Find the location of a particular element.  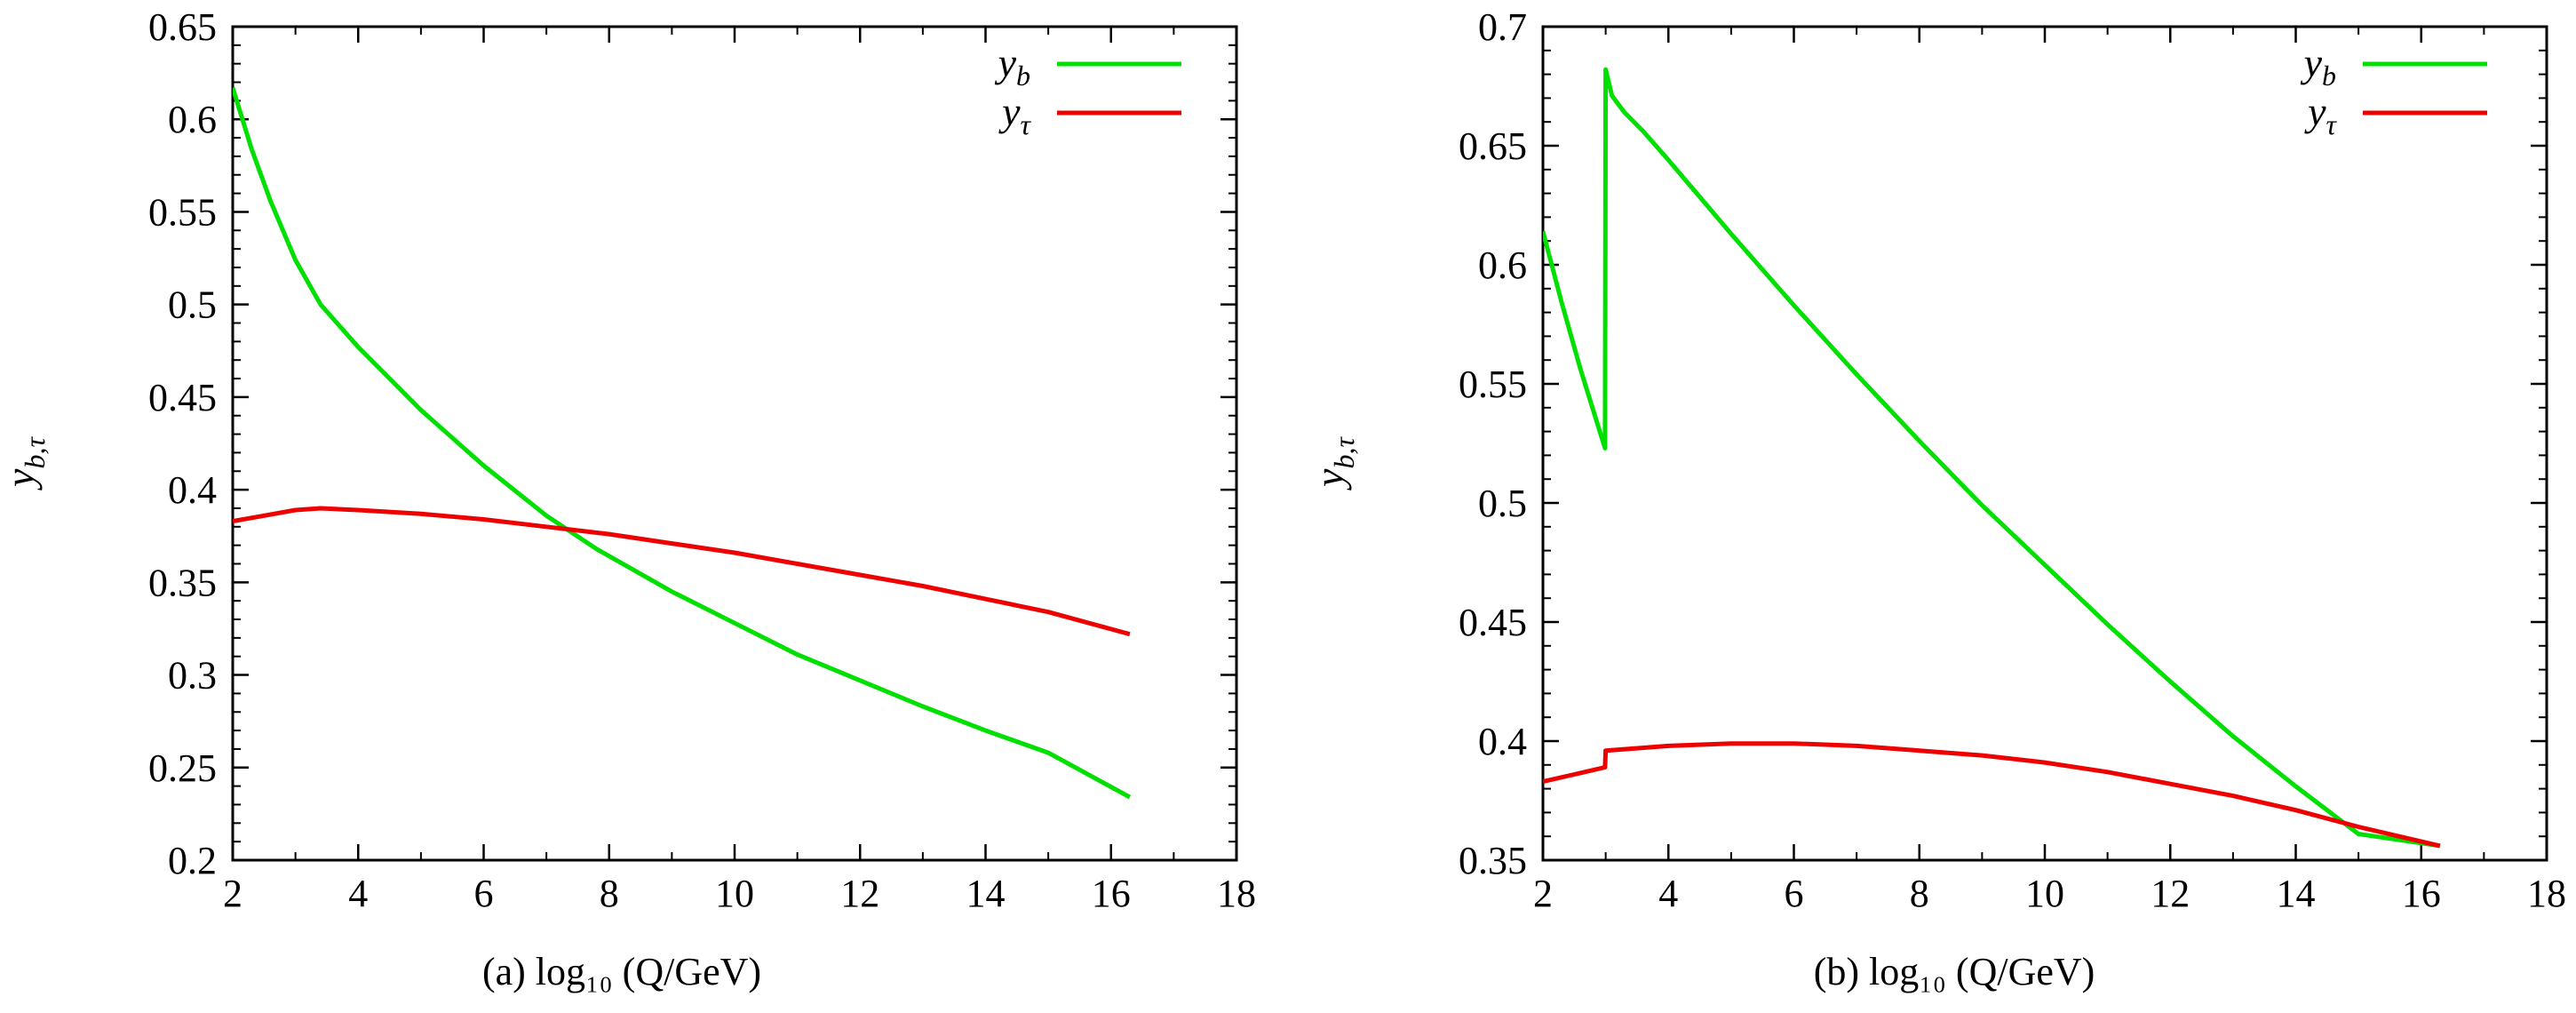

y-tick-label: 0.2 is located at coordinates (192, 860).